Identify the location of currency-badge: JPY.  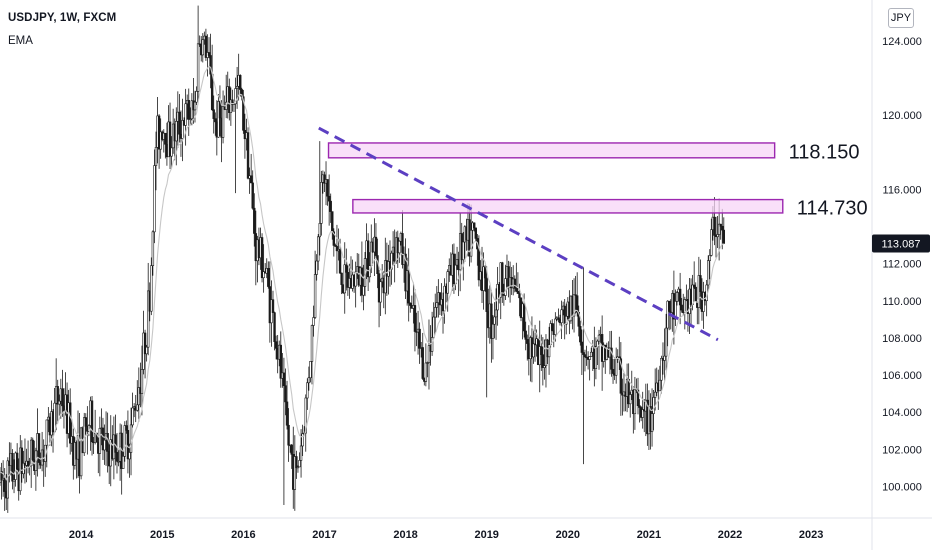
(901, 18).